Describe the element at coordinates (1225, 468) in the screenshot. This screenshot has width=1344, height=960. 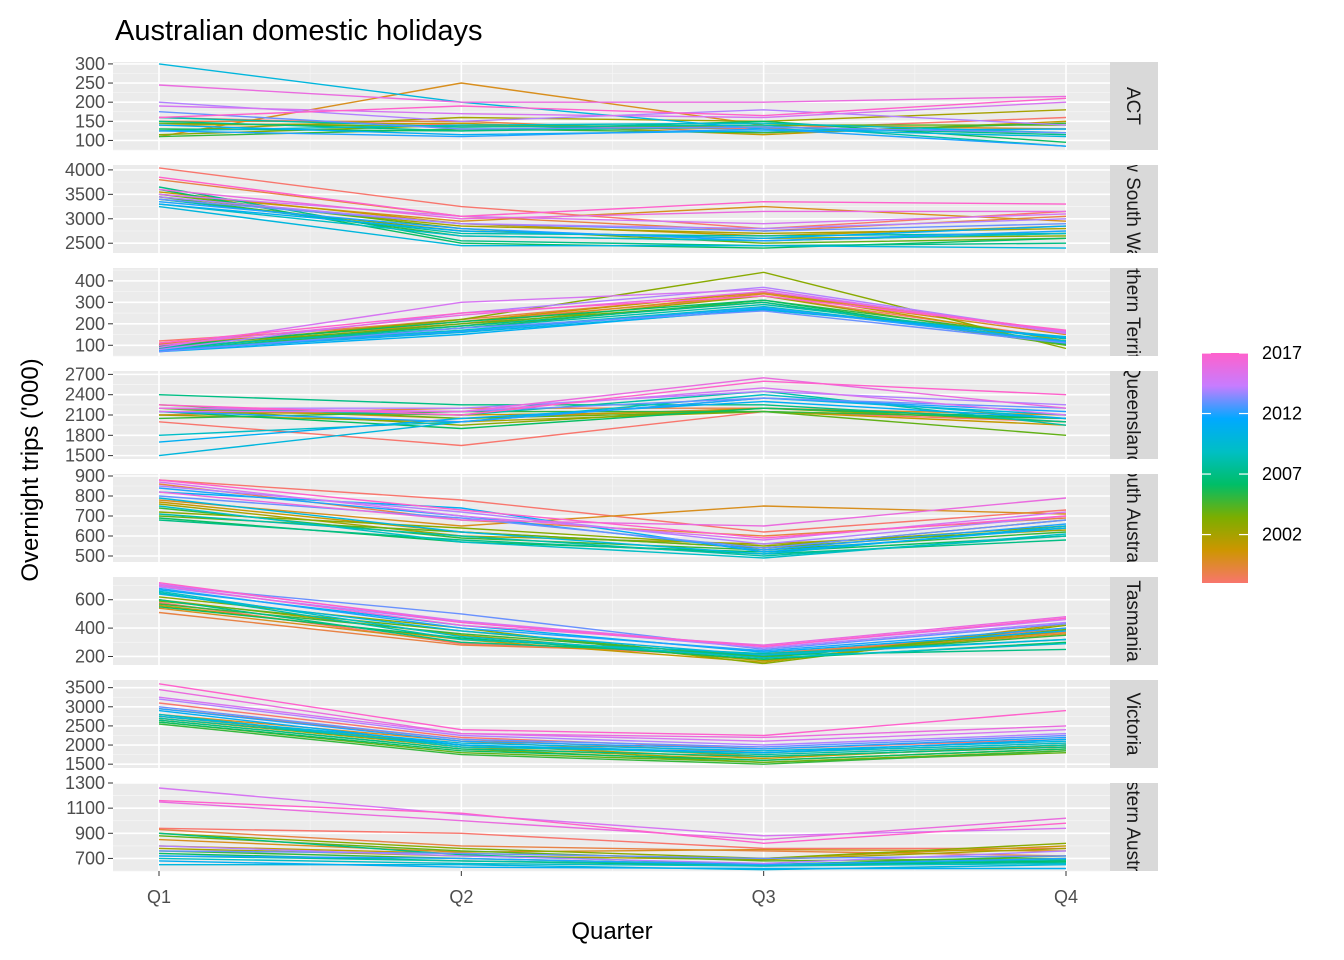
I see `legend-colorbar` at that location.